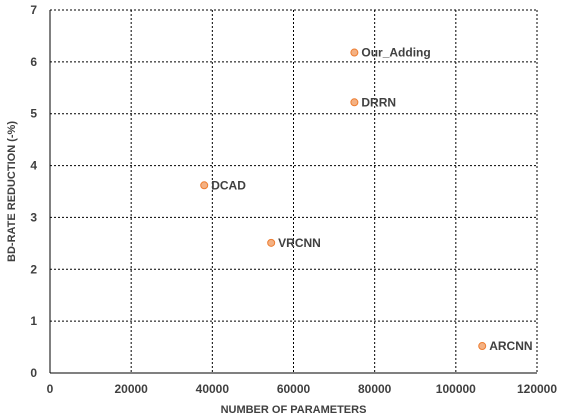 Image resolution: width=569 pixels, height=419 pixels. I want to click on y-tick-label: 7, so click(33, 10).